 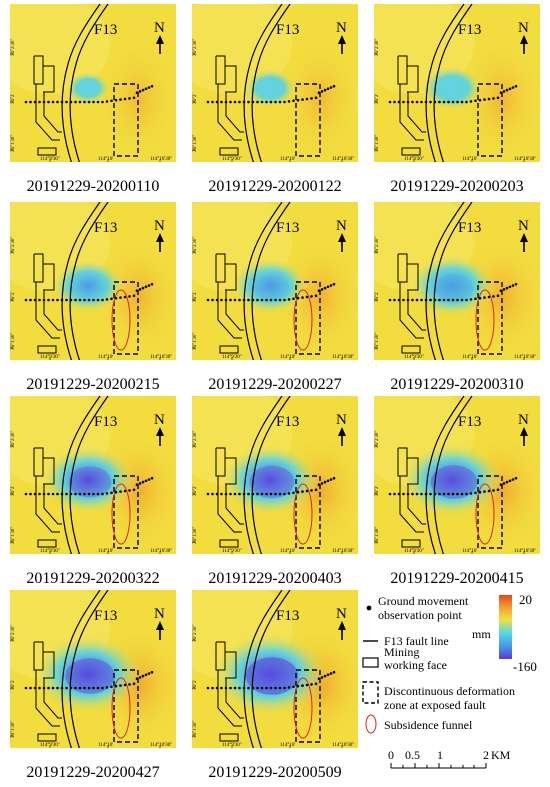 What do you see at coordinates (370, 662) in the screenshot?
I see `mining-face-symbol` at bounding box center [370, 662].